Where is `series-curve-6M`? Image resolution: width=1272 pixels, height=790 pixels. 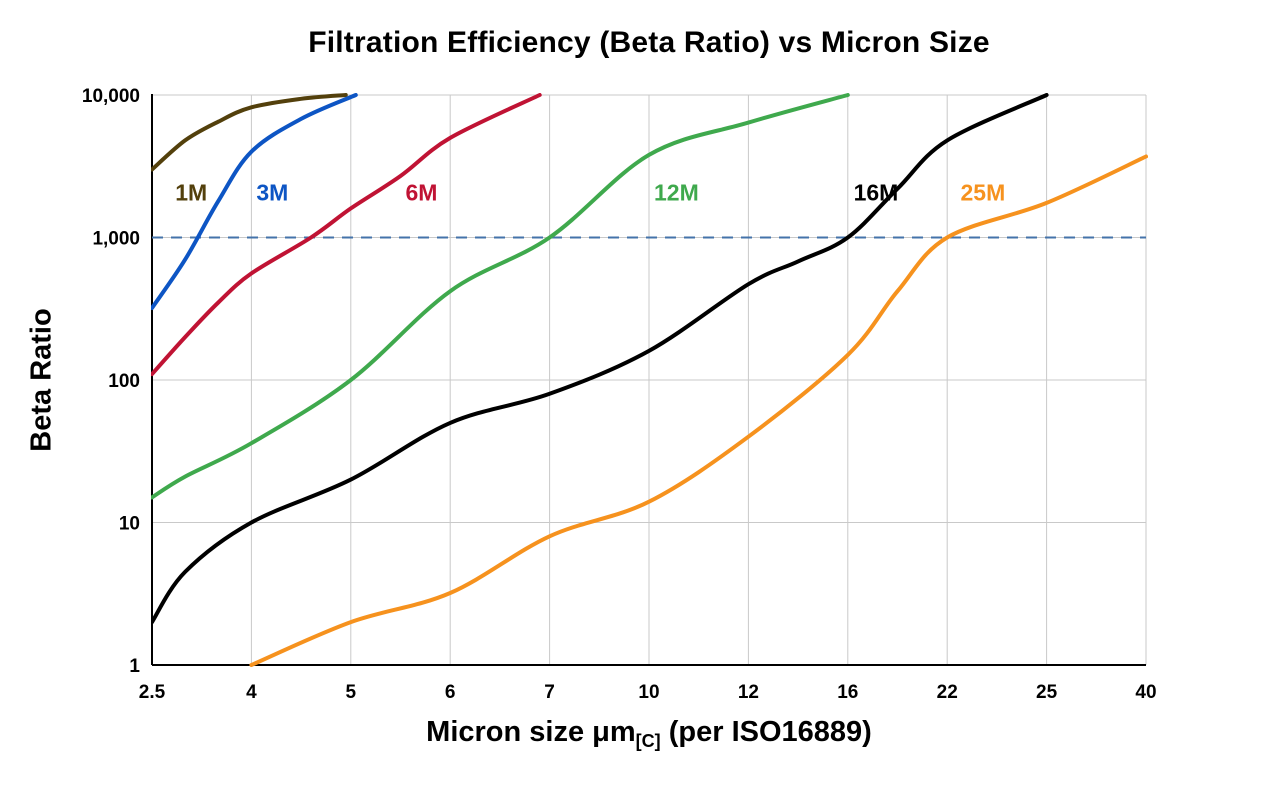 series-curve-6M is located at coordinates (346, 235).